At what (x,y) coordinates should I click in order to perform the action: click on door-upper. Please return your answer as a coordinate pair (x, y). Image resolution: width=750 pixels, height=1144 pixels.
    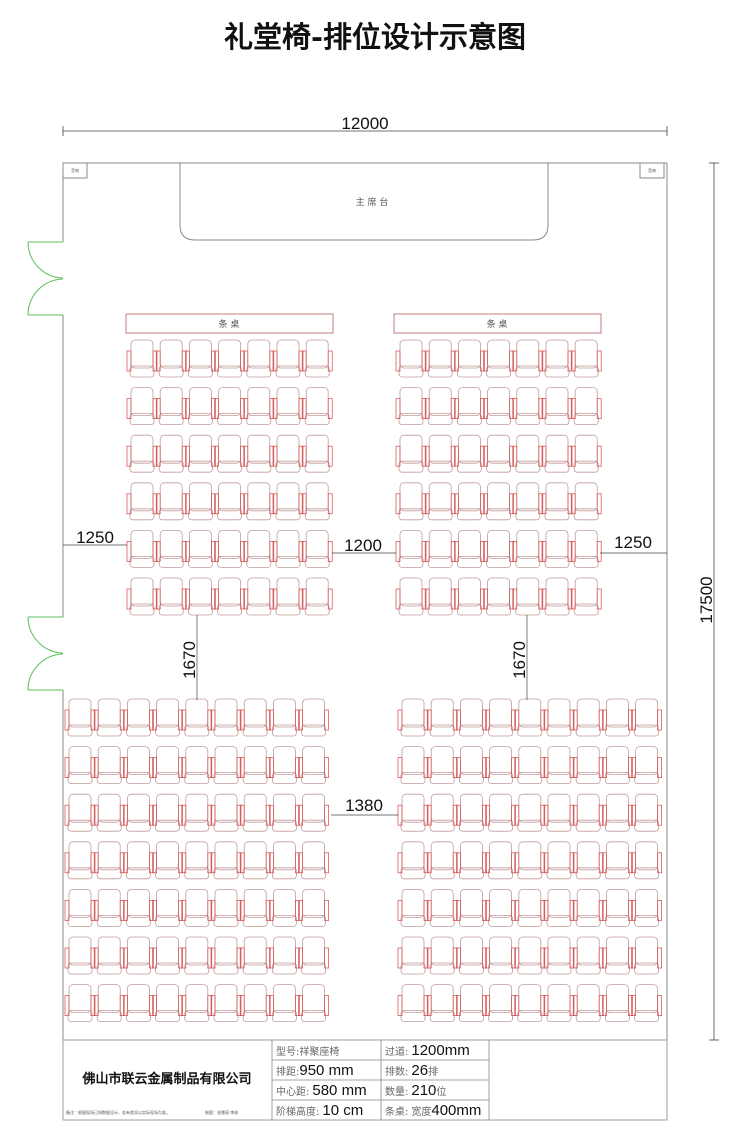
    Looking at the image, I should click on (45, 278).